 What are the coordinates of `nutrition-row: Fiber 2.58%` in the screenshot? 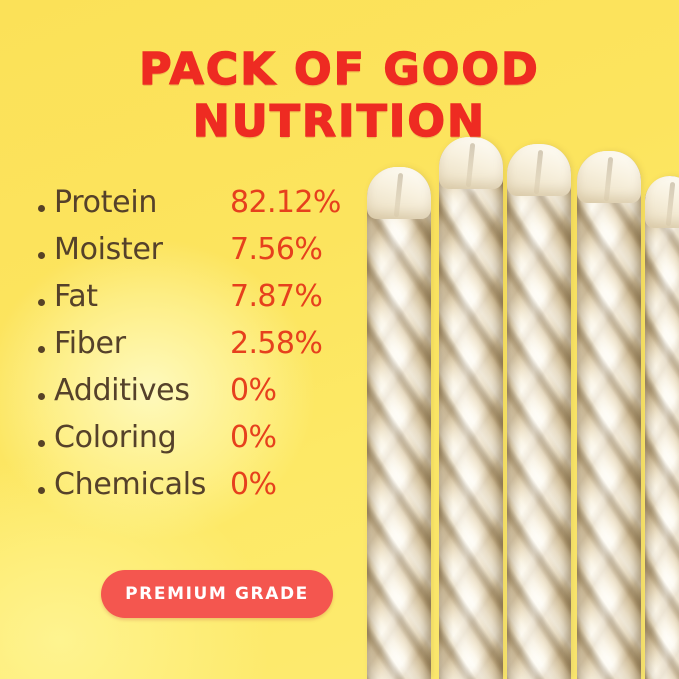 It's located at (198, 350).